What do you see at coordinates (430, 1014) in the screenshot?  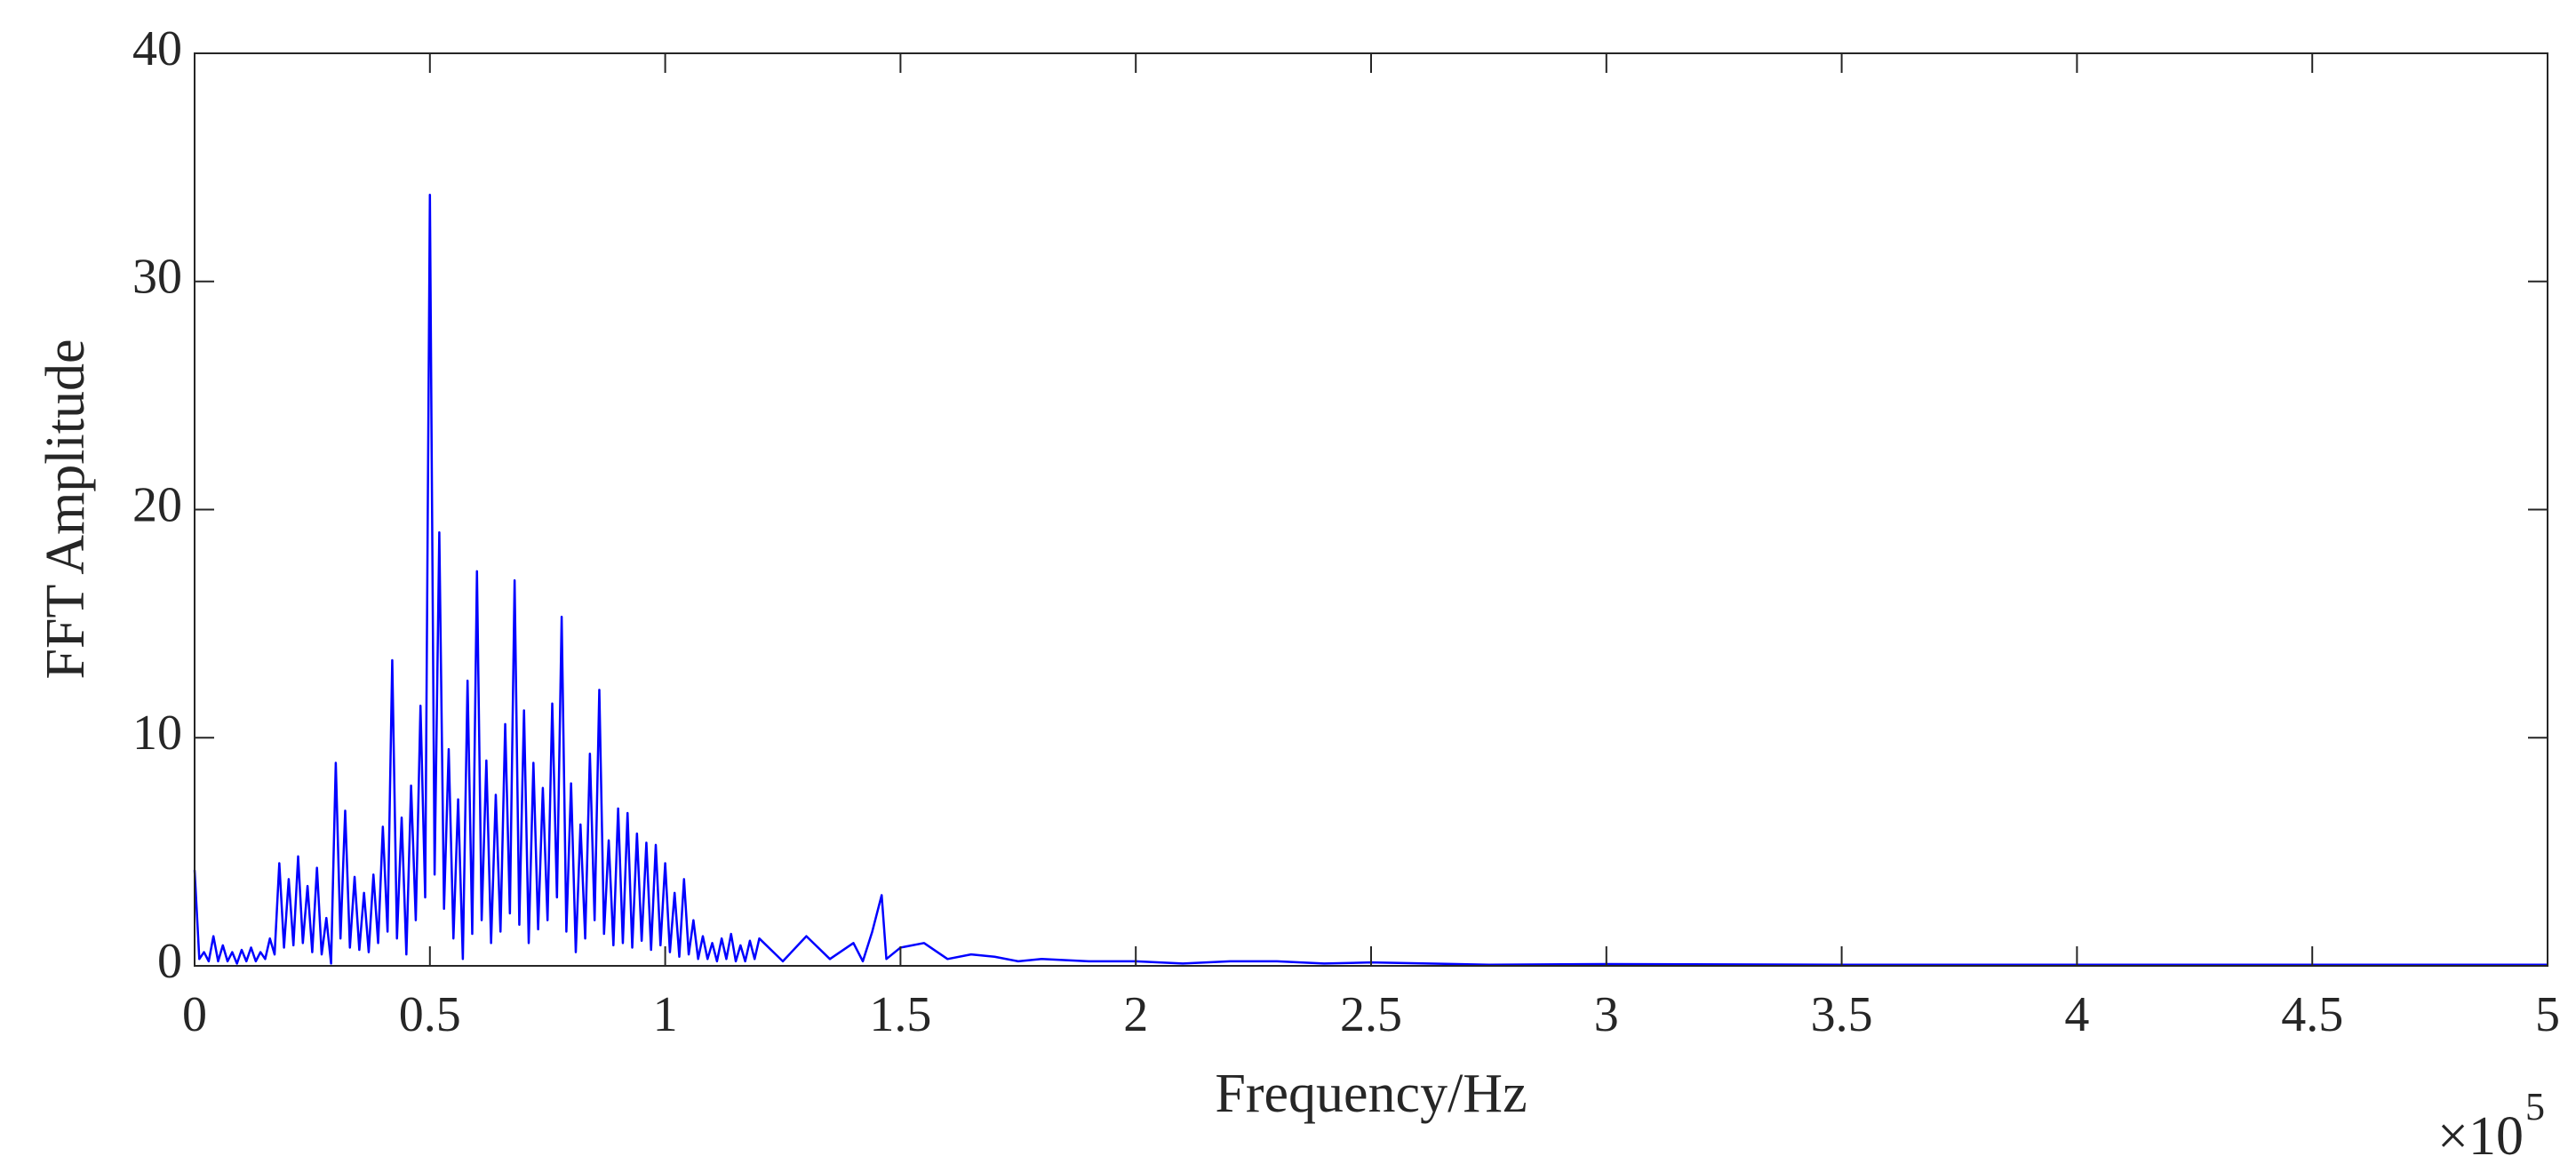 I see `x-tick-label: 0.5` at bounding box center [430, 1014].